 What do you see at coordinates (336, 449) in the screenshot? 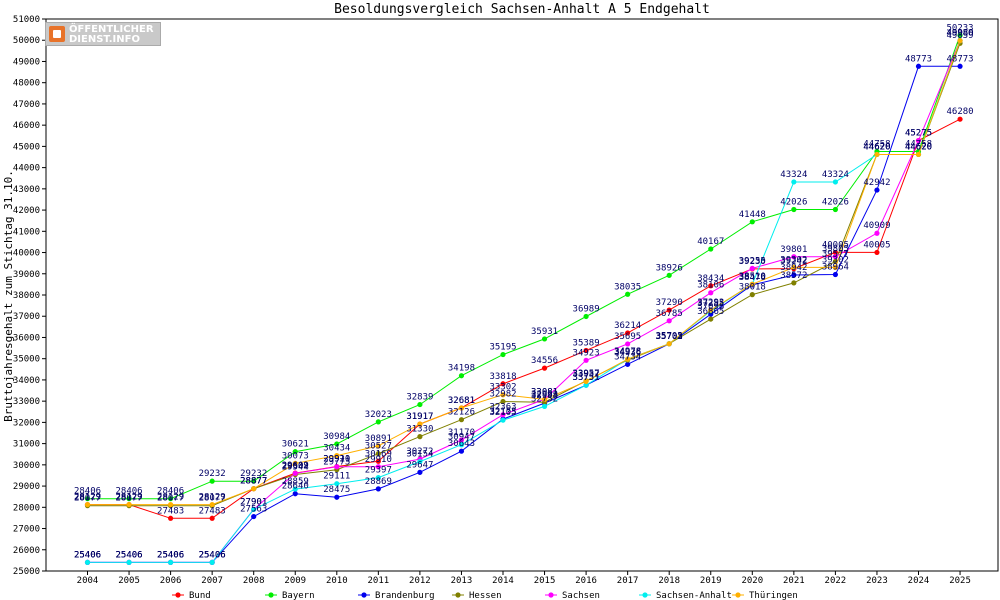
I see `data-label: 30434` at bounding box center [336, 449].